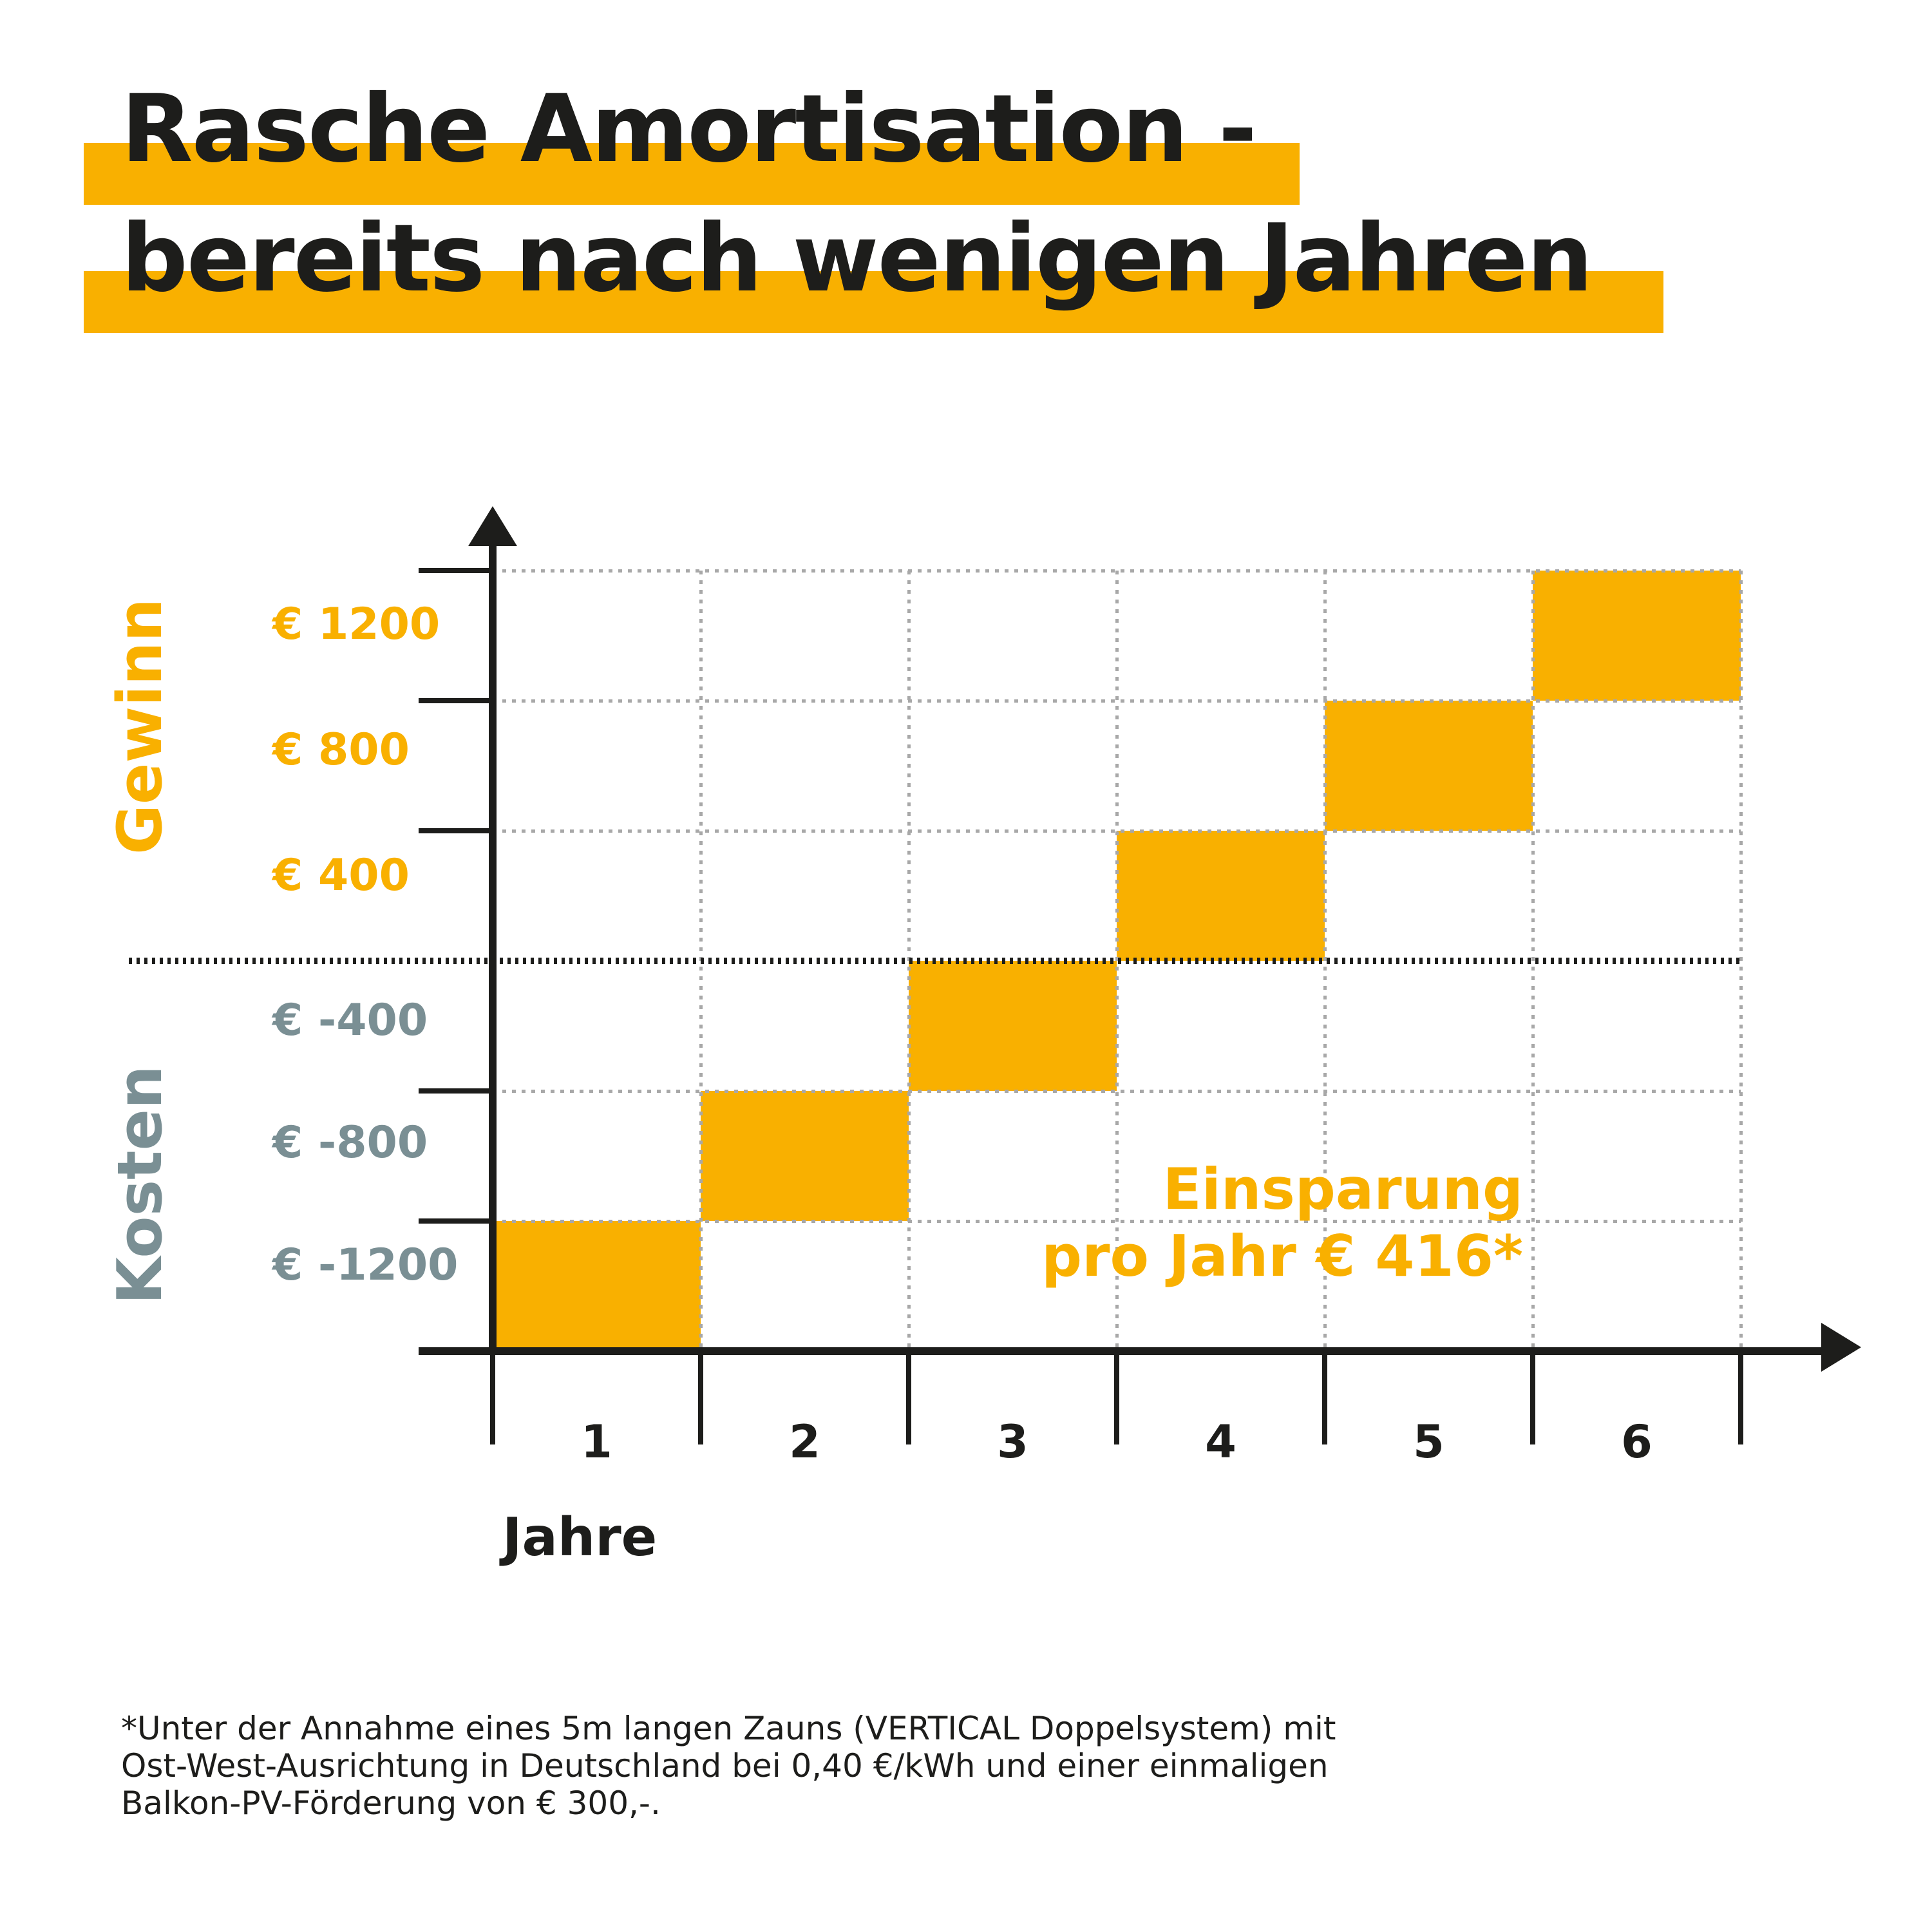 The image size is (1932, 1932). I want to click on x-axis-line, so click(1121, 1351).